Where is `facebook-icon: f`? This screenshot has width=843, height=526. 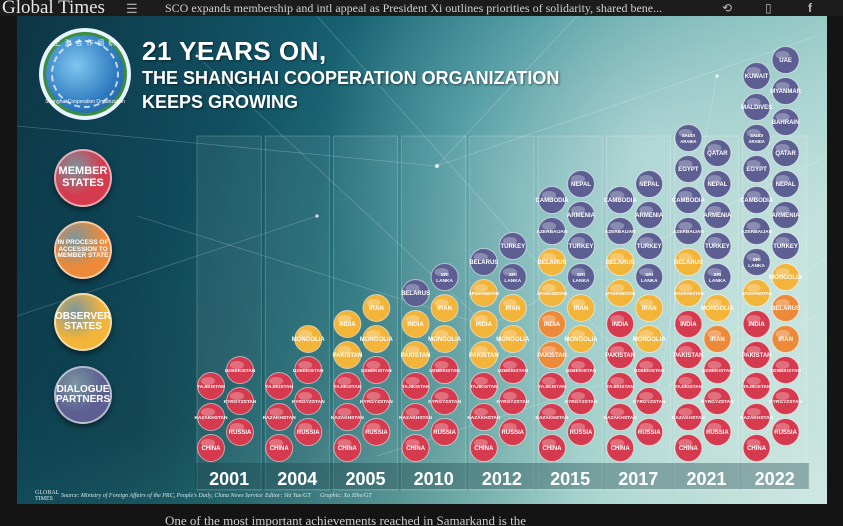 facebook-icon: f is located at coordinates (810, 8).